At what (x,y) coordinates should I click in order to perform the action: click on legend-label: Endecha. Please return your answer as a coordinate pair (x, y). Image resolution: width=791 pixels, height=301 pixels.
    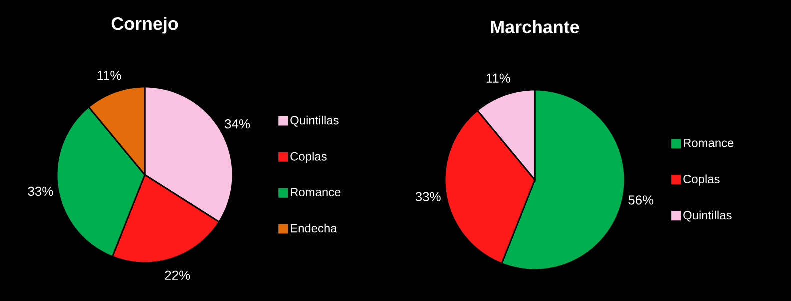
    Looking at the image, I should click on (314, 228).